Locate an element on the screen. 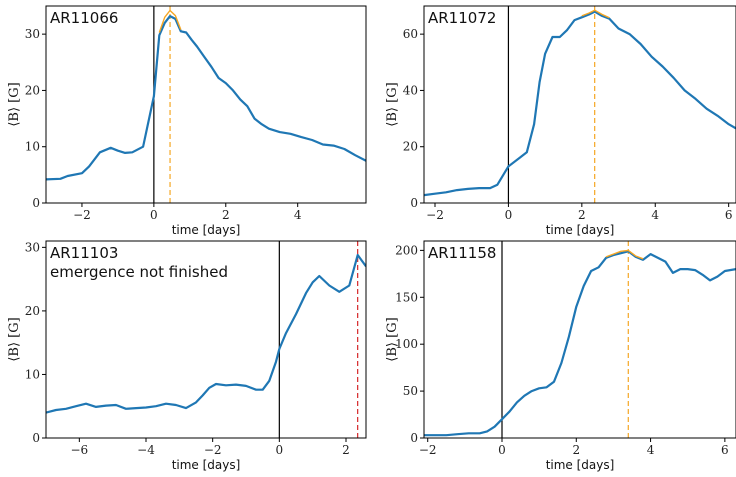 The height and width of the screenshot is (477, 736). y-tick-label: 100 is located at coordinates (406, 344).